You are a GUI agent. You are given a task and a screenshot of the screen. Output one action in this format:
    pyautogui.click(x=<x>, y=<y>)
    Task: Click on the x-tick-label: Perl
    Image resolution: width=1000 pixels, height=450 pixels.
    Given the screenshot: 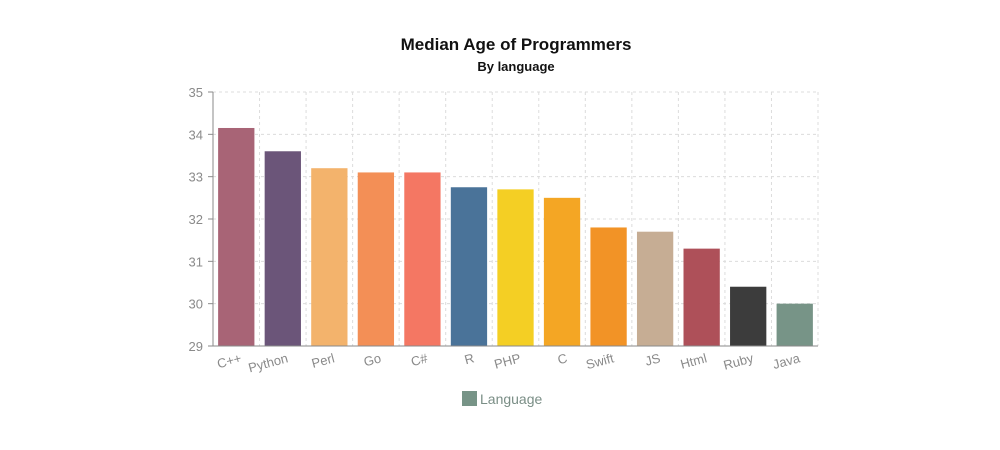 What is the action you would take?
    pyautogui.click(x=323, y=360)
    